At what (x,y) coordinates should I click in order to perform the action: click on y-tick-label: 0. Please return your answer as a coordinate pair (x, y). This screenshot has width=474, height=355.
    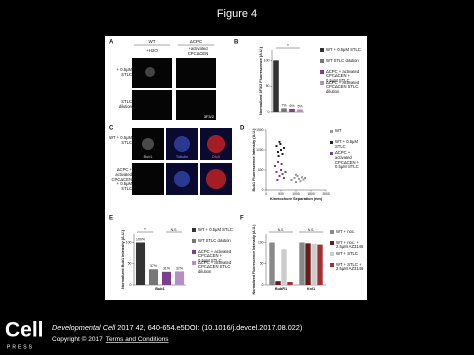
    Looking at the image, I should click on (263, 190).